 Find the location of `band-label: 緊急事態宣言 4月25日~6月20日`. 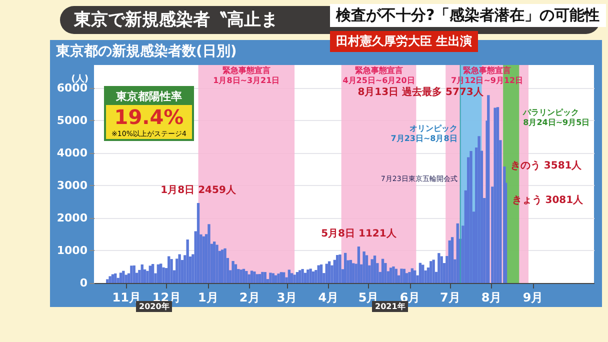

band-label: 緊急事態宣言 4月25日~6月20日 is located at coordinates (378, 75).